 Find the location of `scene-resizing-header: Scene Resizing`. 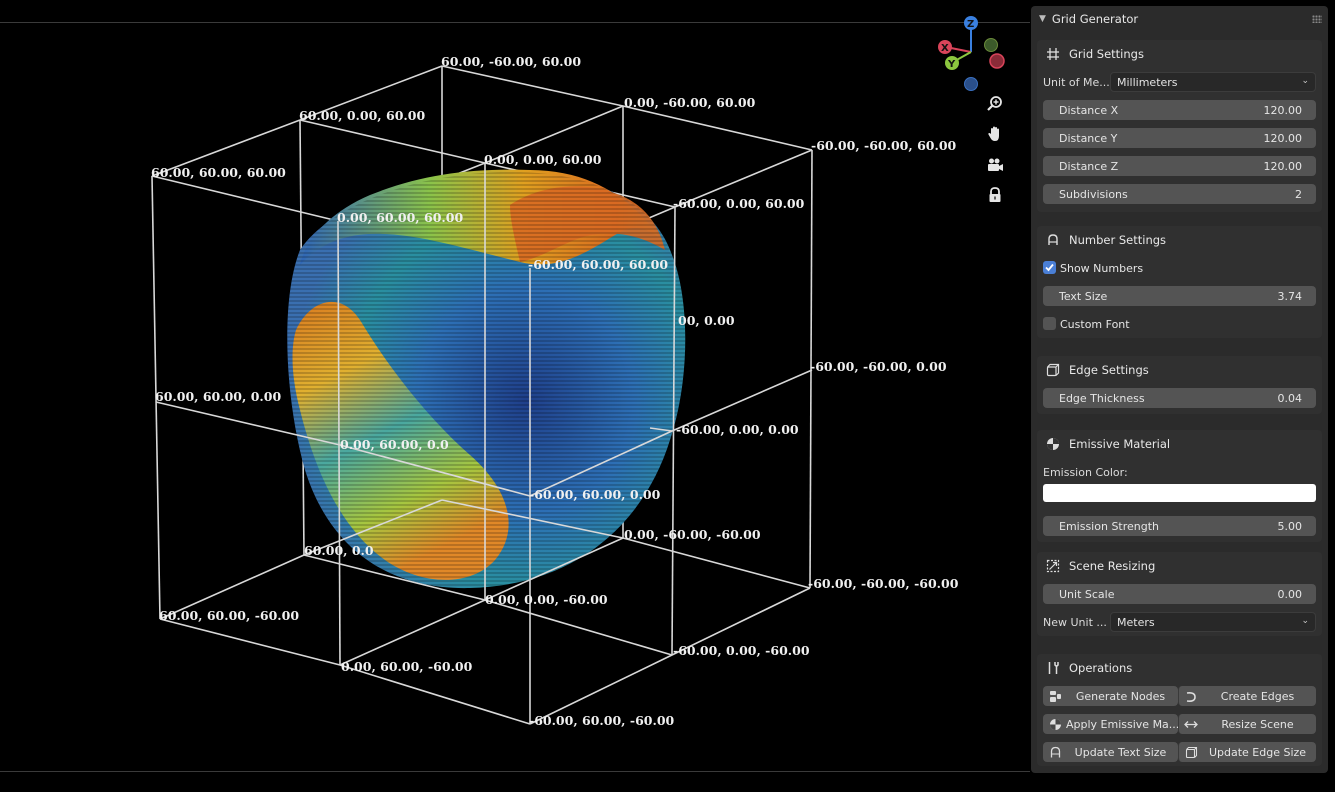

scene-resizing-header: Scene Resizing is located at coordinates (1179, 566).